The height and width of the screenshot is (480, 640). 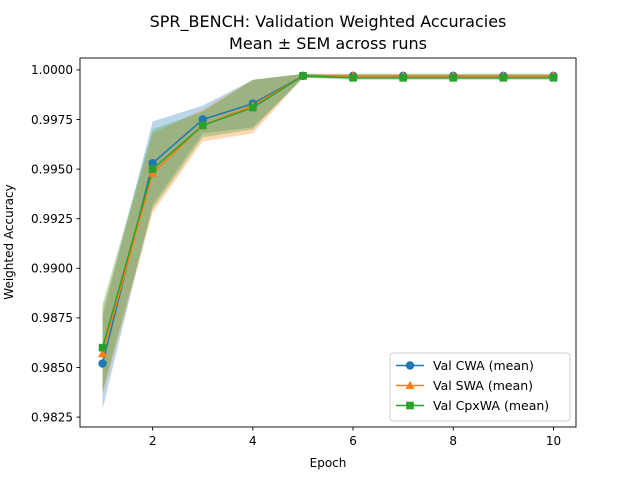 I want to click on chart-subtitle: Mean ± SEM across runs, so click(x=328, y=43).